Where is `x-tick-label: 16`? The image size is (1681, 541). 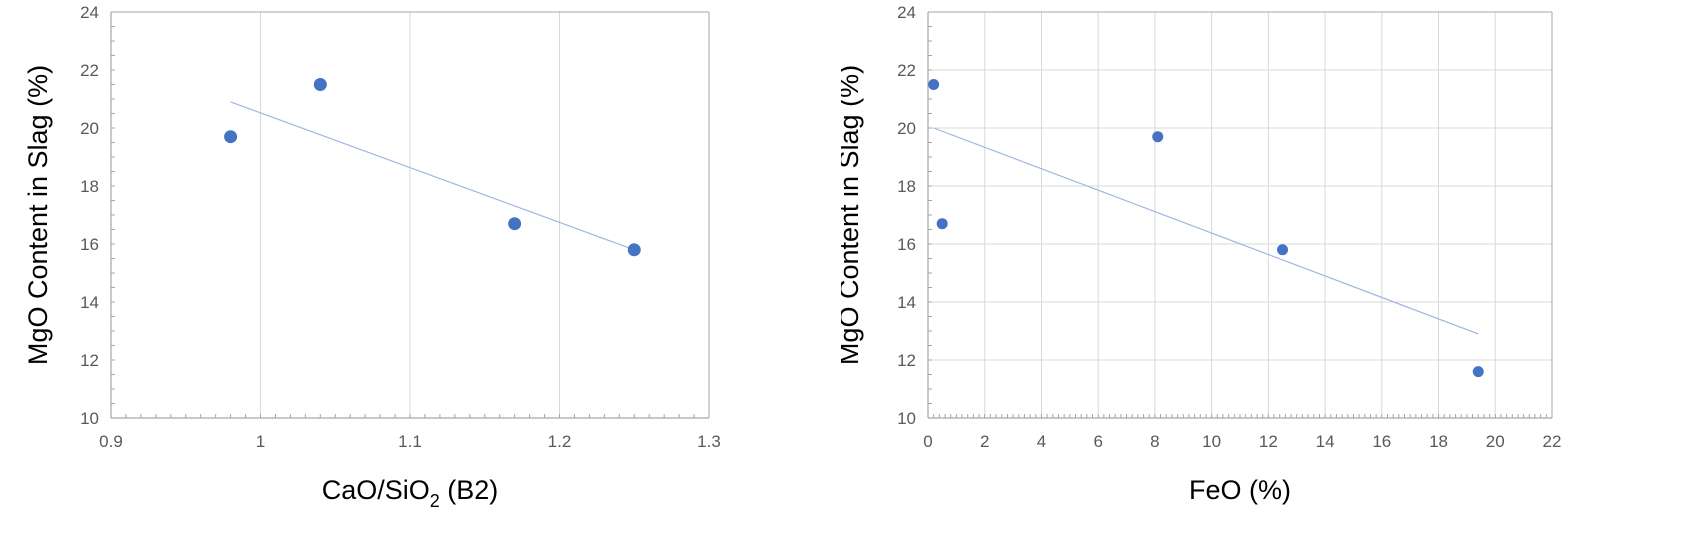
x-tick-label: 16 is located at coordinates (1381, 441).